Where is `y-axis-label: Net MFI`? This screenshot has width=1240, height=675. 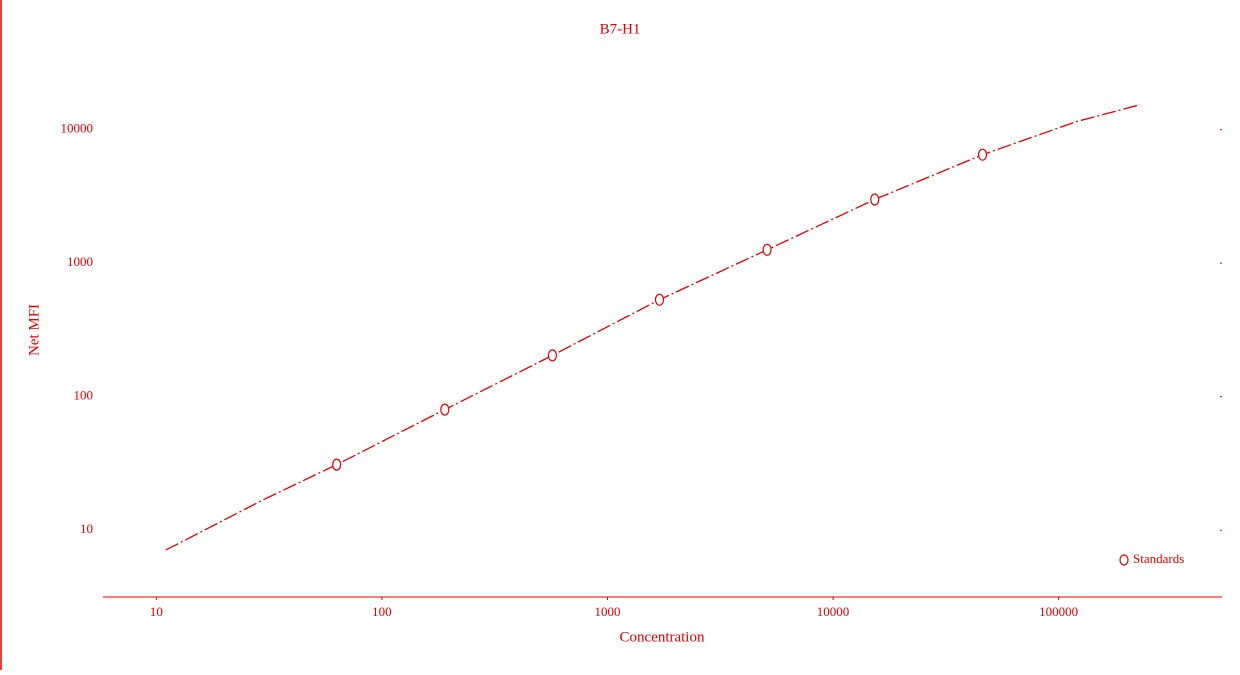
y-axis-label: Net MFI is located at coordinates (34, 330).